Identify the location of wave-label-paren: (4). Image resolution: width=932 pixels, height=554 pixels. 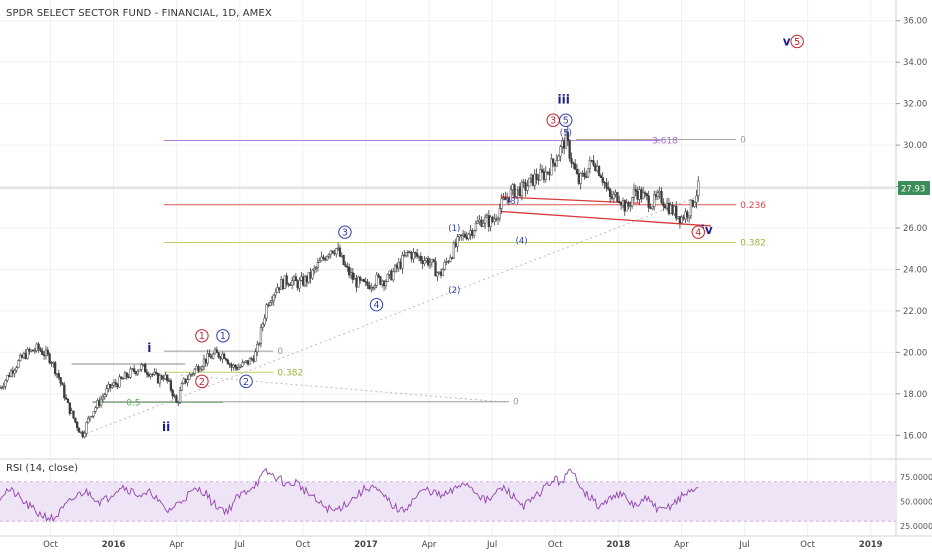
(522, 241).